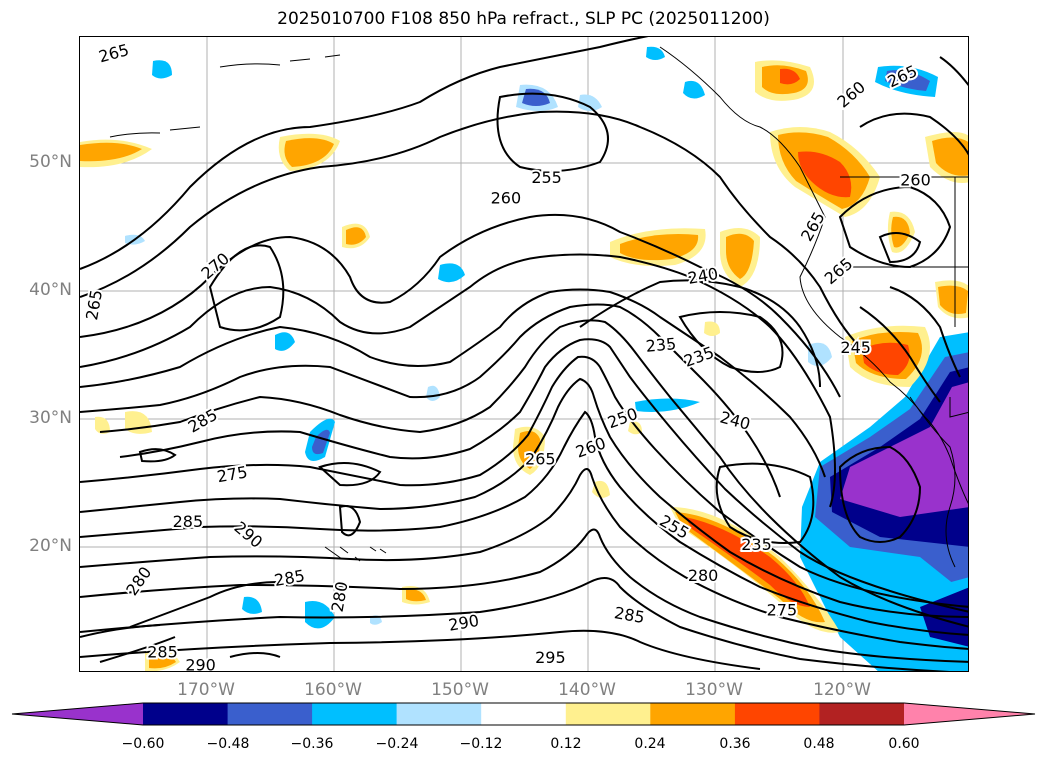  I want to click on colorbar-tick: −0.48, so click(228, 744).